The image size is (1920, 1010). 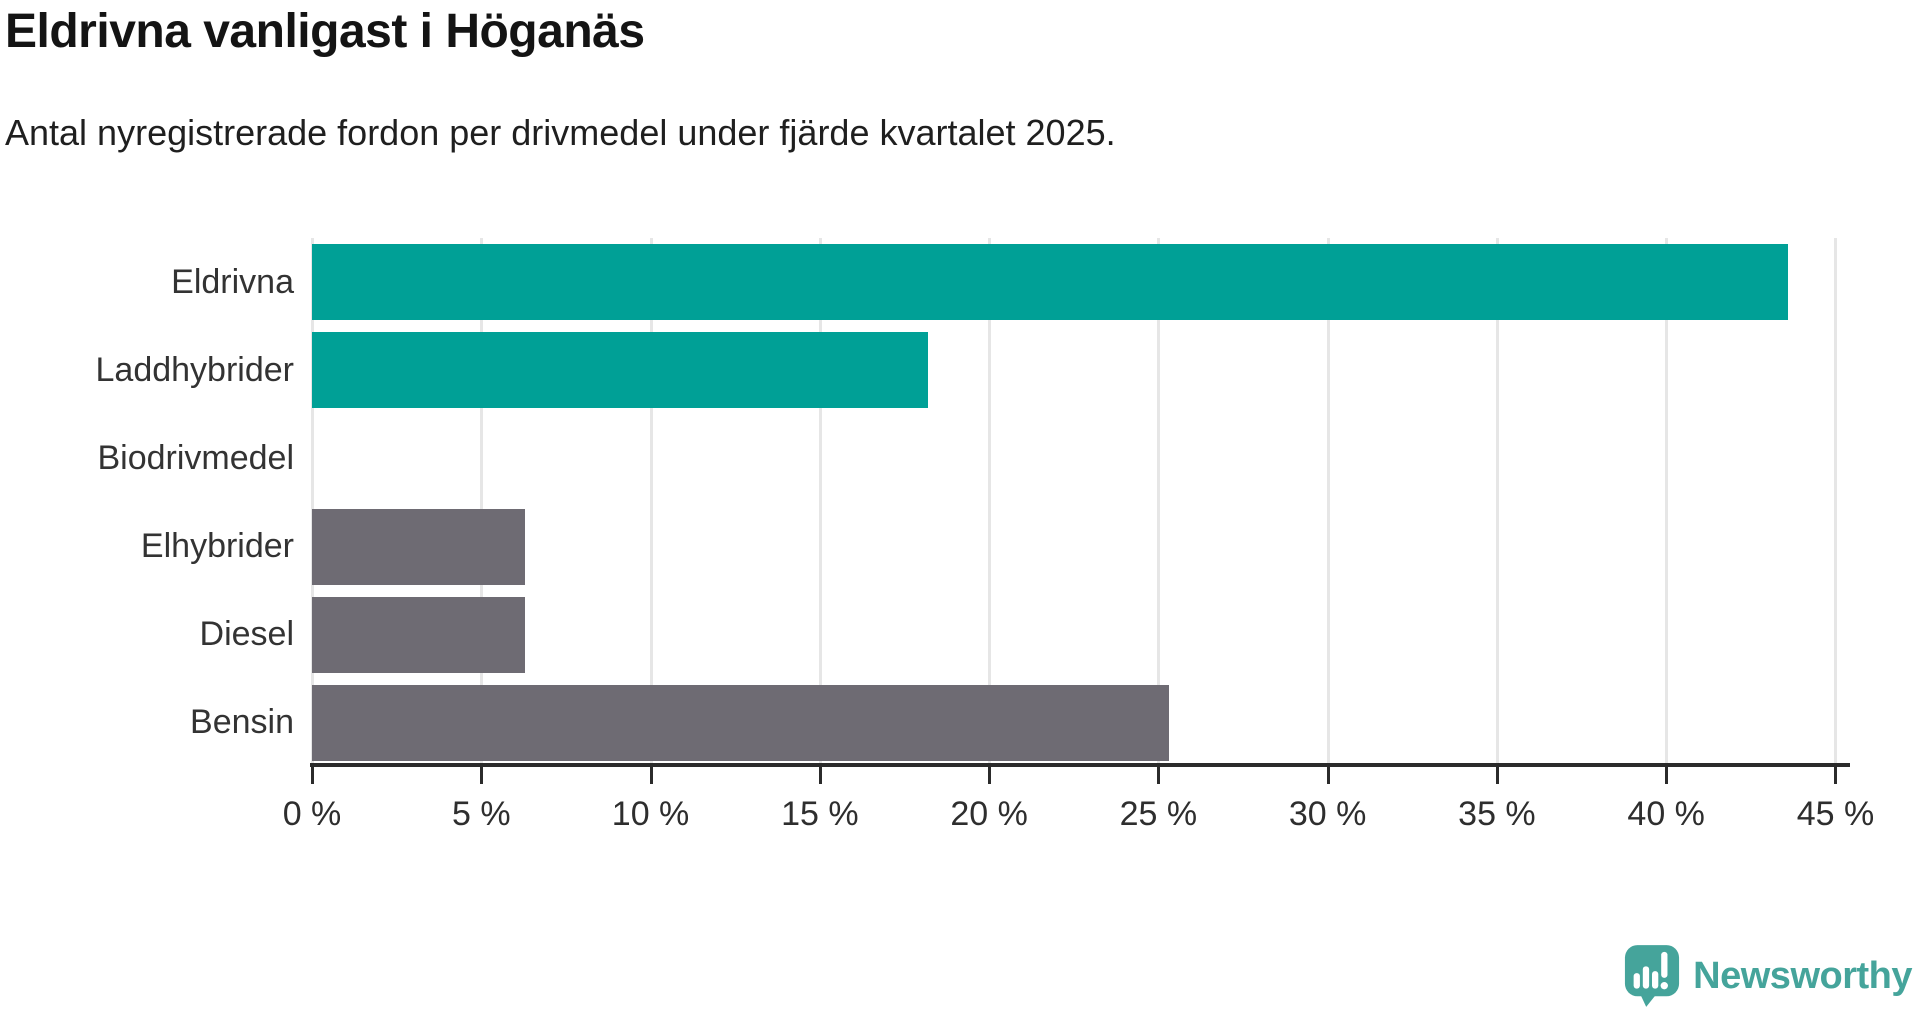 I want to click on x-axis-tick-label: 5 %, so click(x=481, y=814).